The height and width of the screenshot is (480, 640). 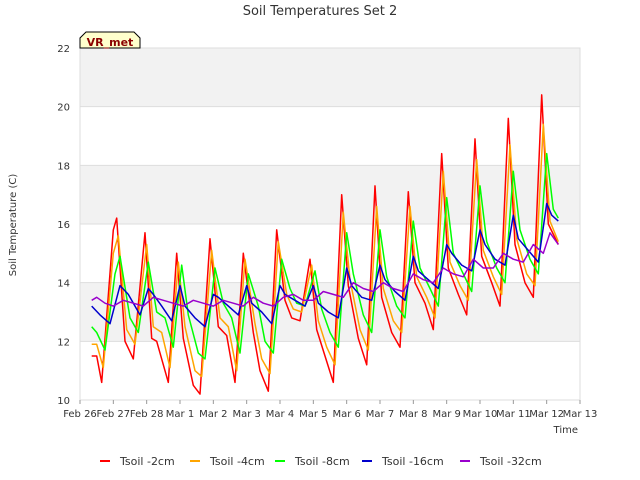 What do you see at coordinates (446, 414) in the screenshot?
I see `x-tick-label: Mar 9` at bounding box center [446, 414].